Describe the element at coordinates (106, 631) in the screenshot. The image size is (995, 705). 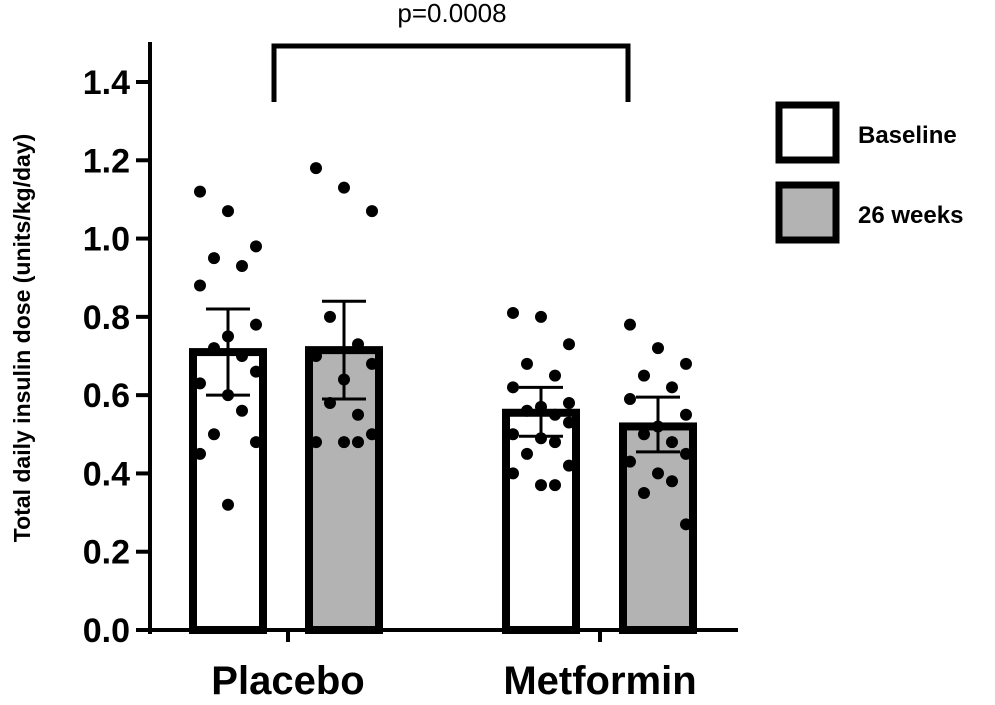
I see `y-tick-label: 0.0` at that location.